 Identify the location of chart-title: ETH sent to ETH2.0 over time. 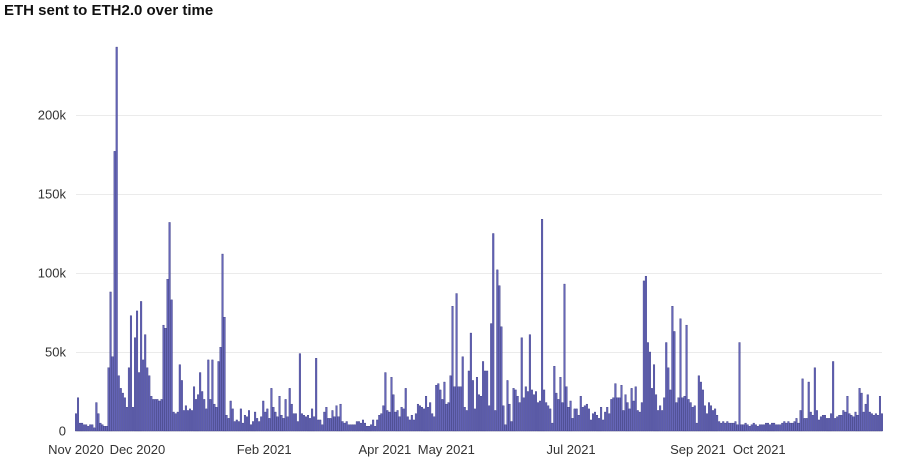
(109, 10).